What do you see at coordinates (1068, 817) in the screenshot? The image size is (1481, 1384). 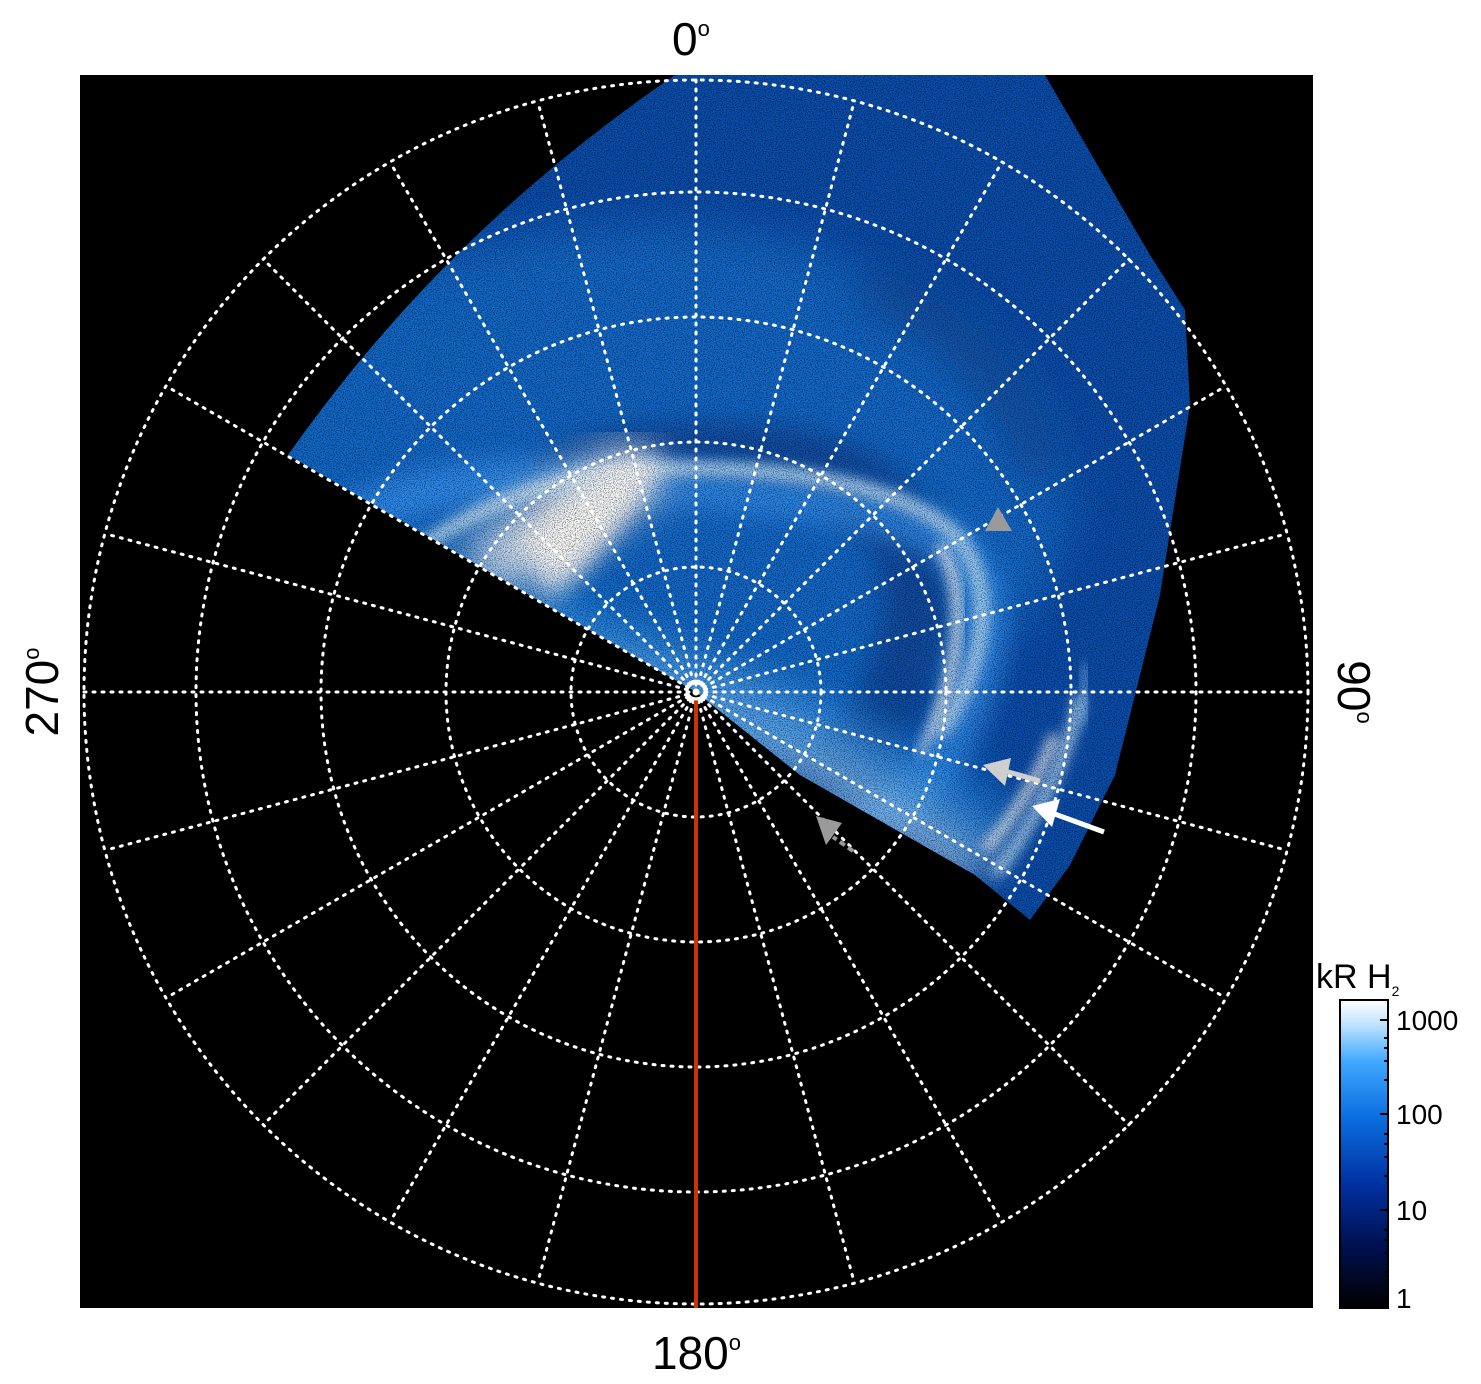 I see `arrow-white` at bounding box center [1068, 817].